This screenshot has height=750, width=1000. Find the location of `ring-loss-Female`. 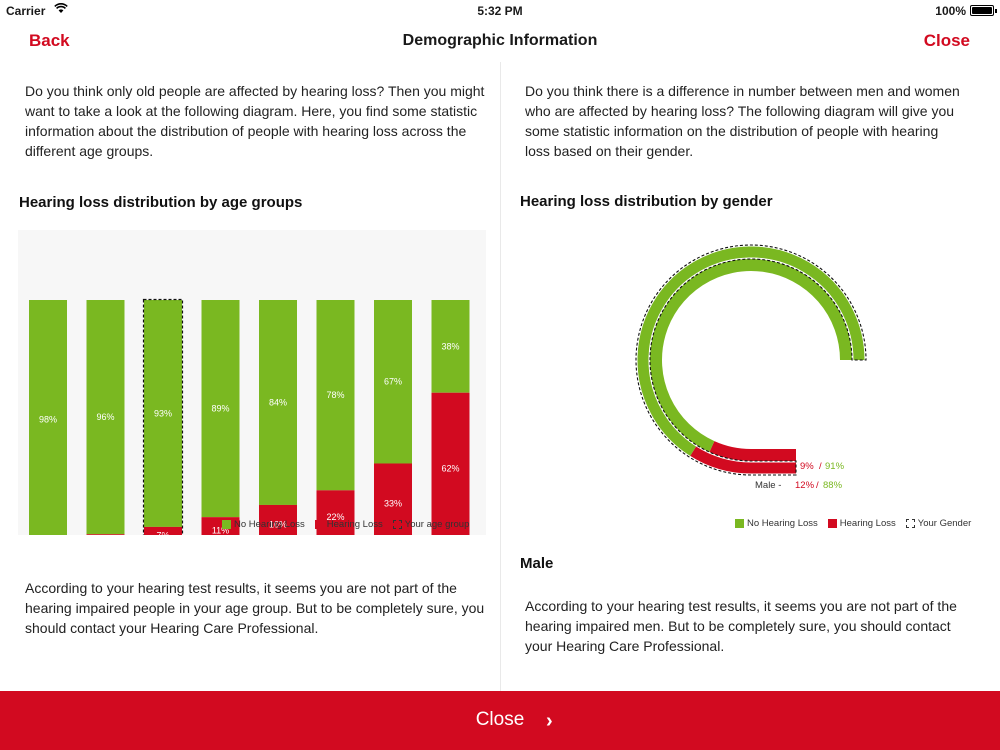

ring-loss-Female is located at coordinates (730, 451).